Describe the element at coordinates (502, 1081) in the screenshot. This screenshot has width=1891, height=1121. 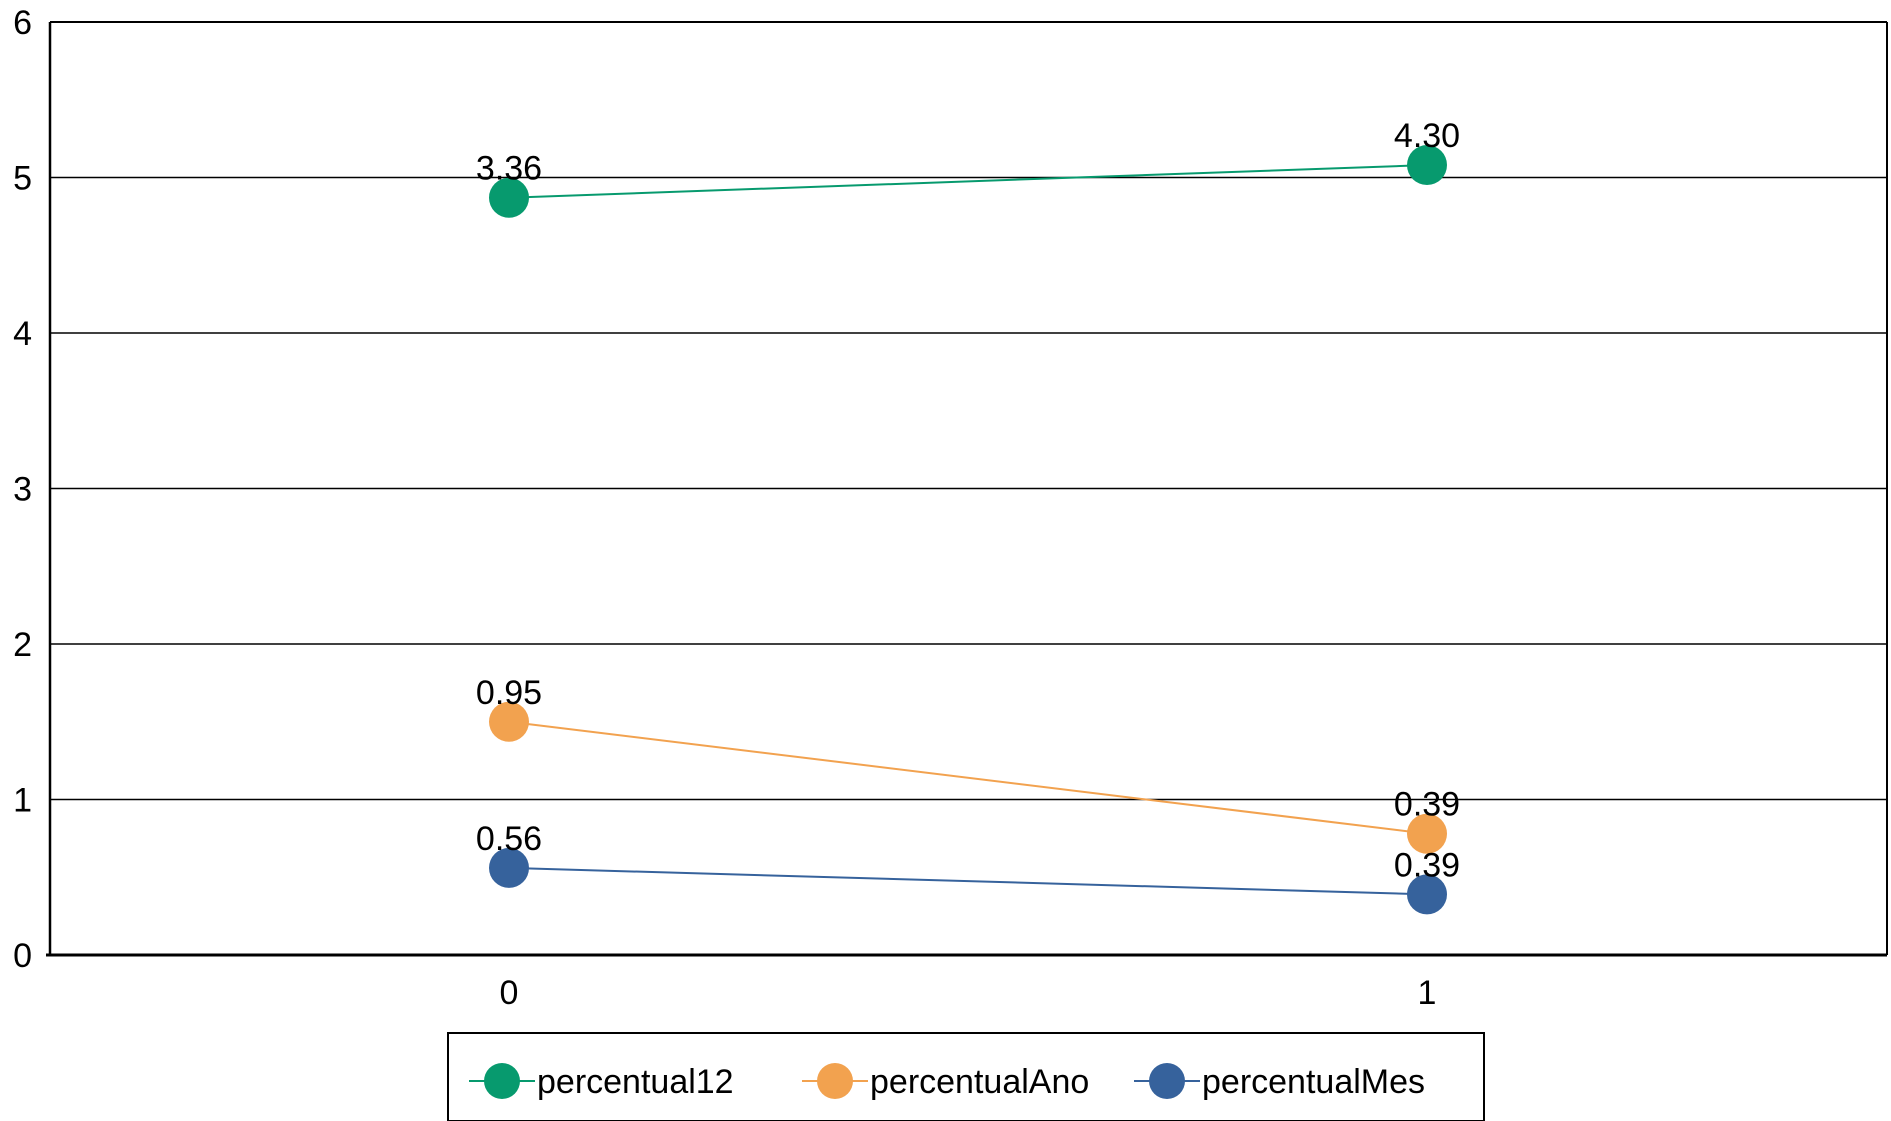
I see `legend-marker-percentual12` at that location.